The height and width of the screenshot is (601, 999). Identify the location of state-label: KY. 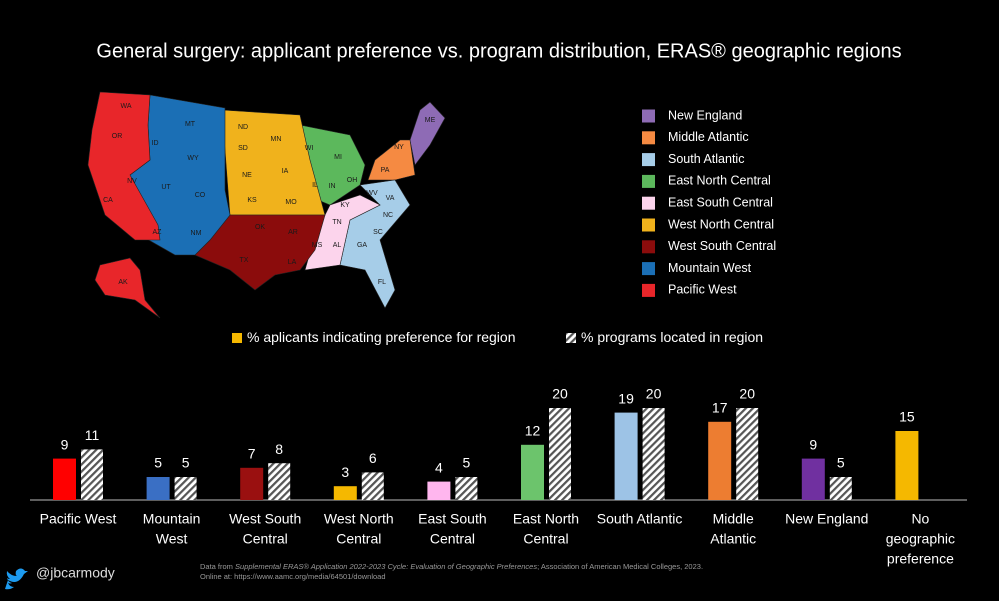
(345, 205).